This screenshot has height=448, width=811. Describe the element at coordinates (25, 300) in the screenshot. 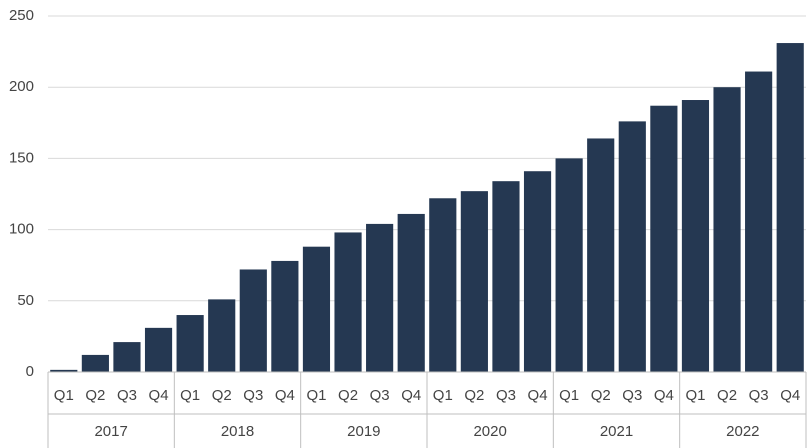

I see `y-tick-label: 50` at that location.